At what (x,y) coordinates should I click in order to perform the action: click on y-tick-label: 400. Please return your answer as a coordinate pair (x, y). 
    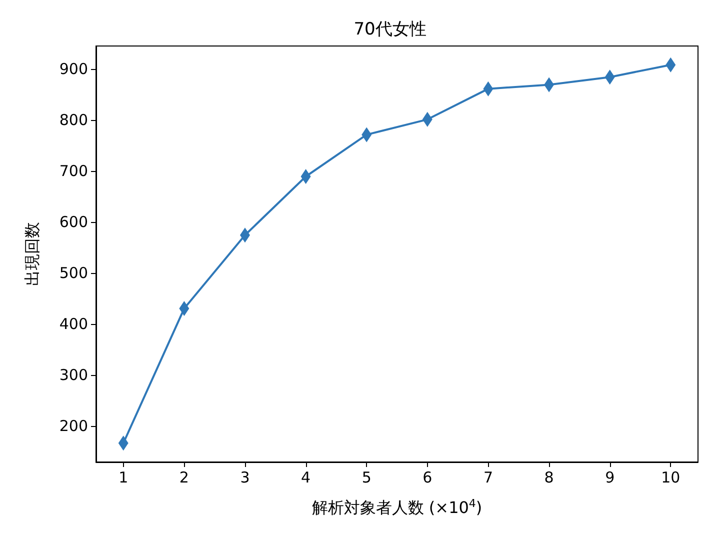
    Looking at the image, I should click on (73, 323).